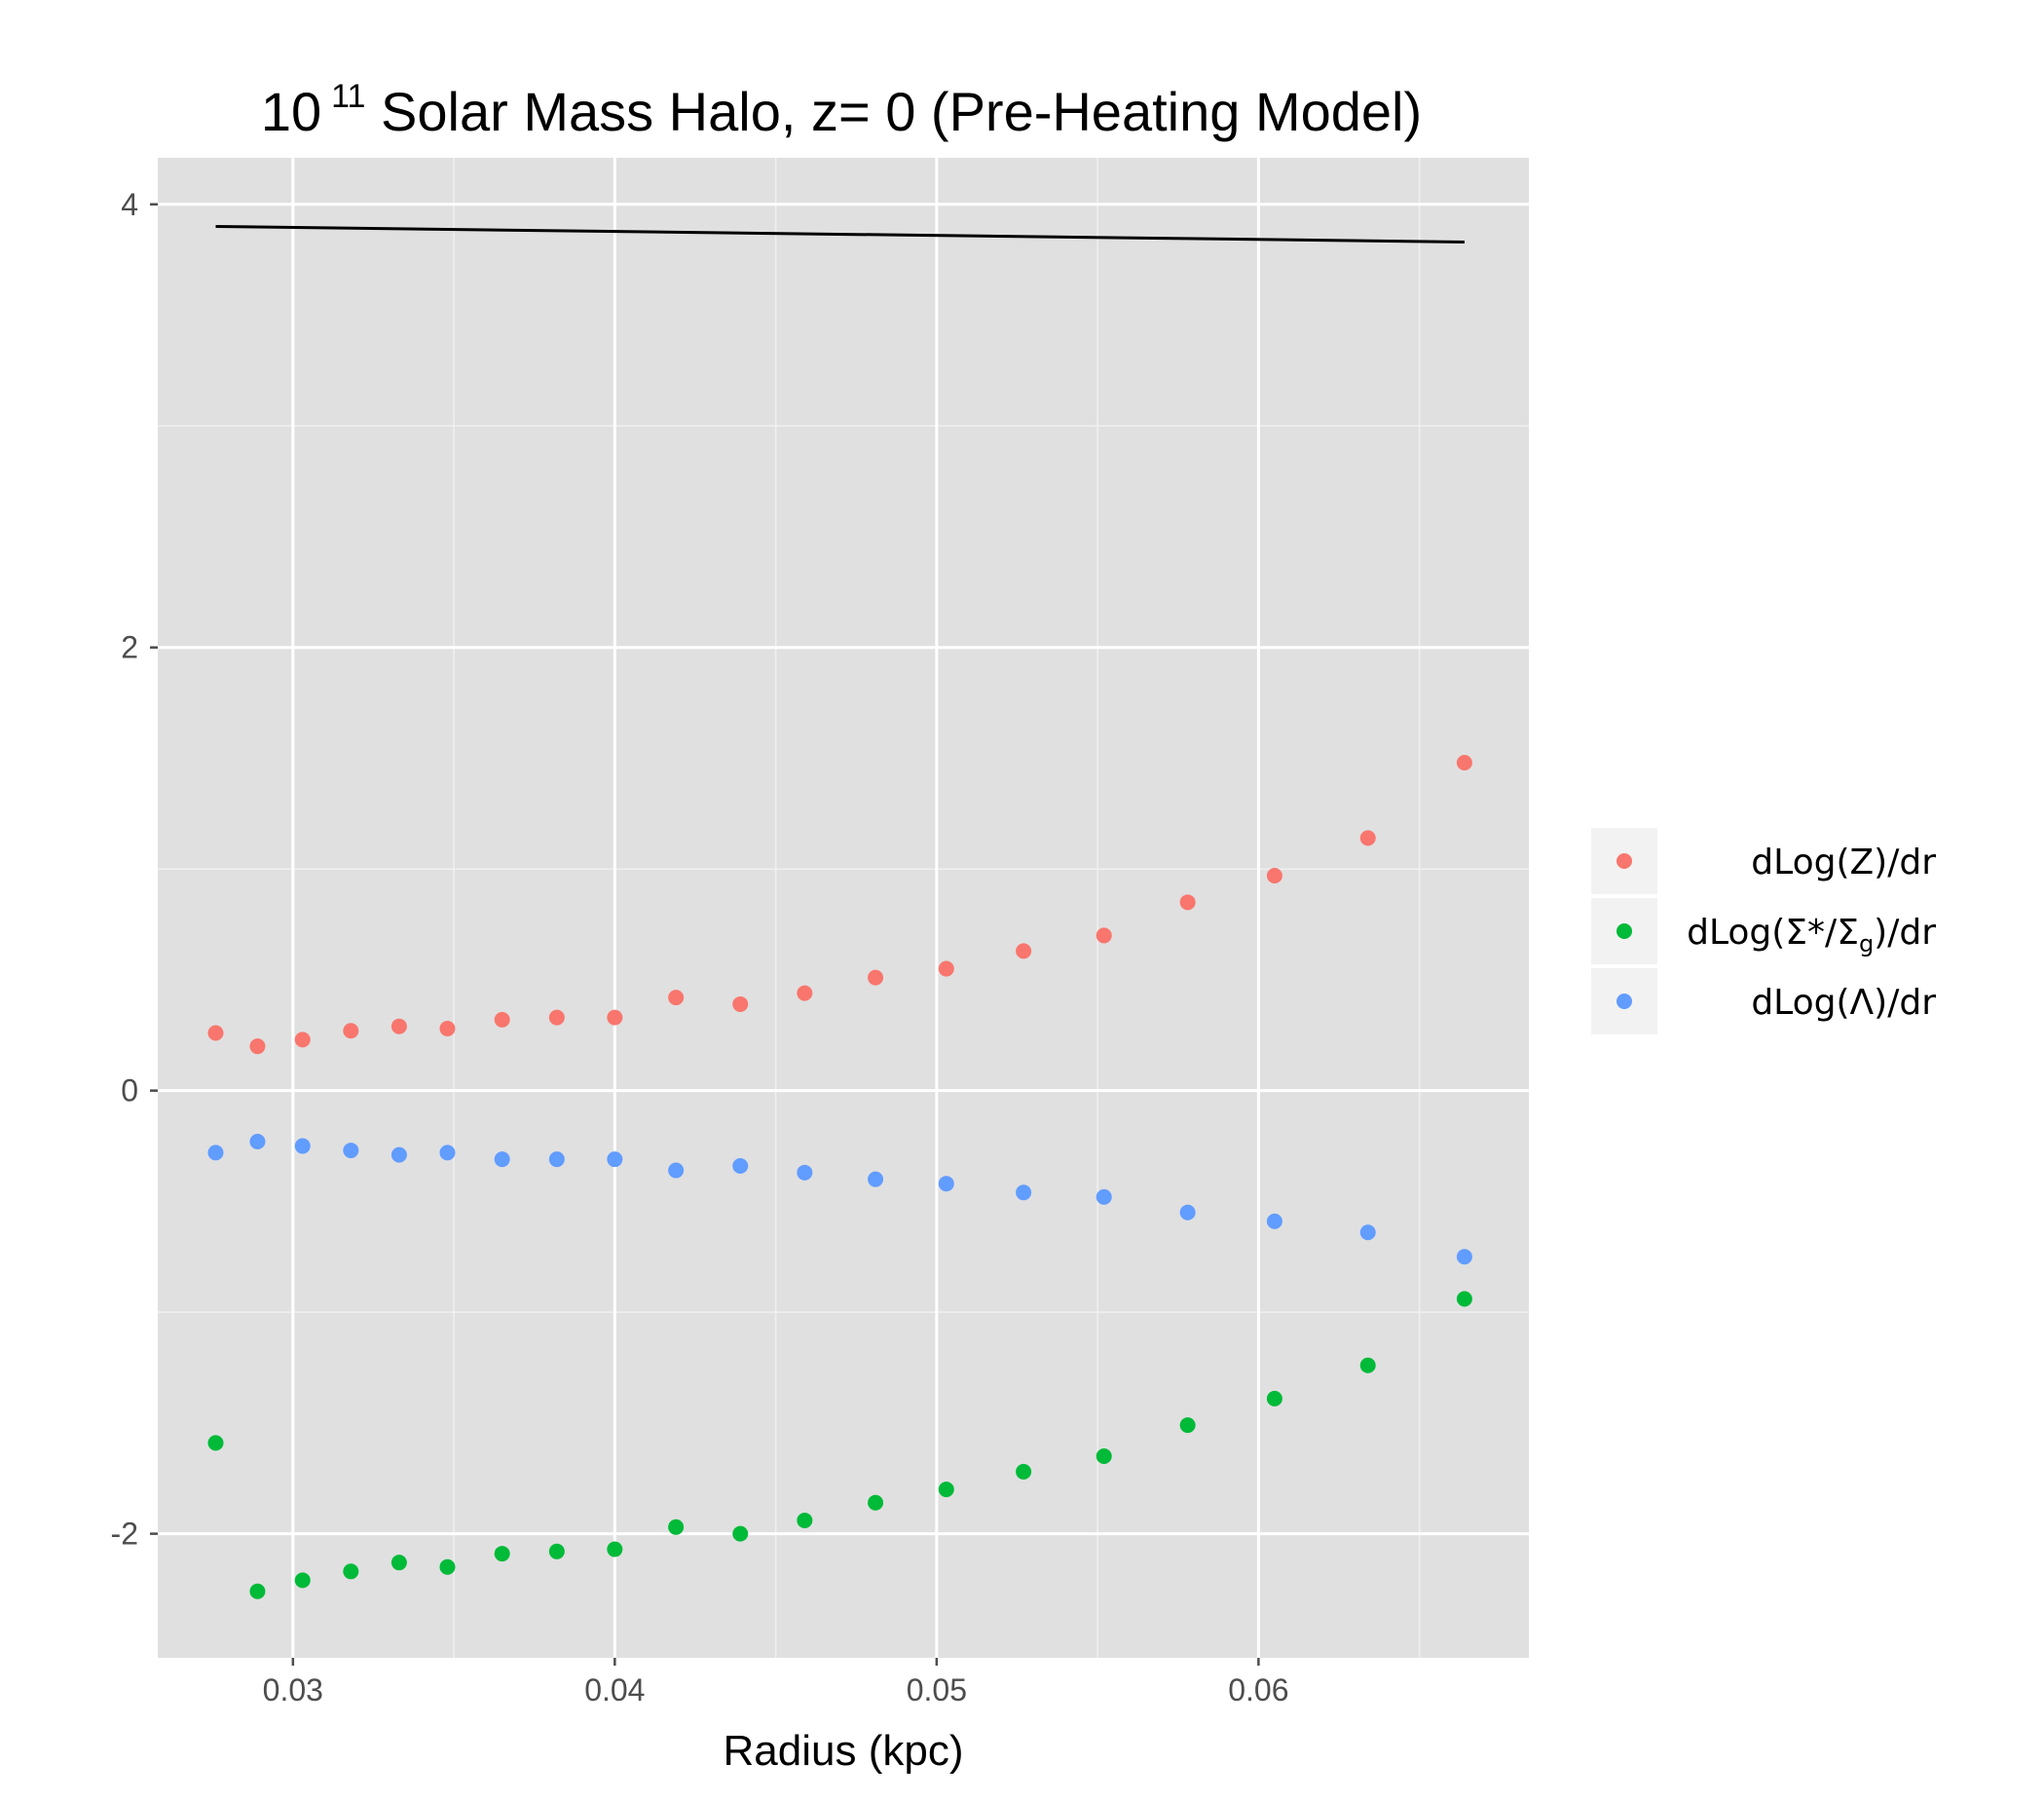 This screenshot has width=2044, height=1801. What do you see at coordinates (1911, 1003) in the screenshot?
I see `legend-lambda-e: /dr` at bounding box center [1911, 1003].